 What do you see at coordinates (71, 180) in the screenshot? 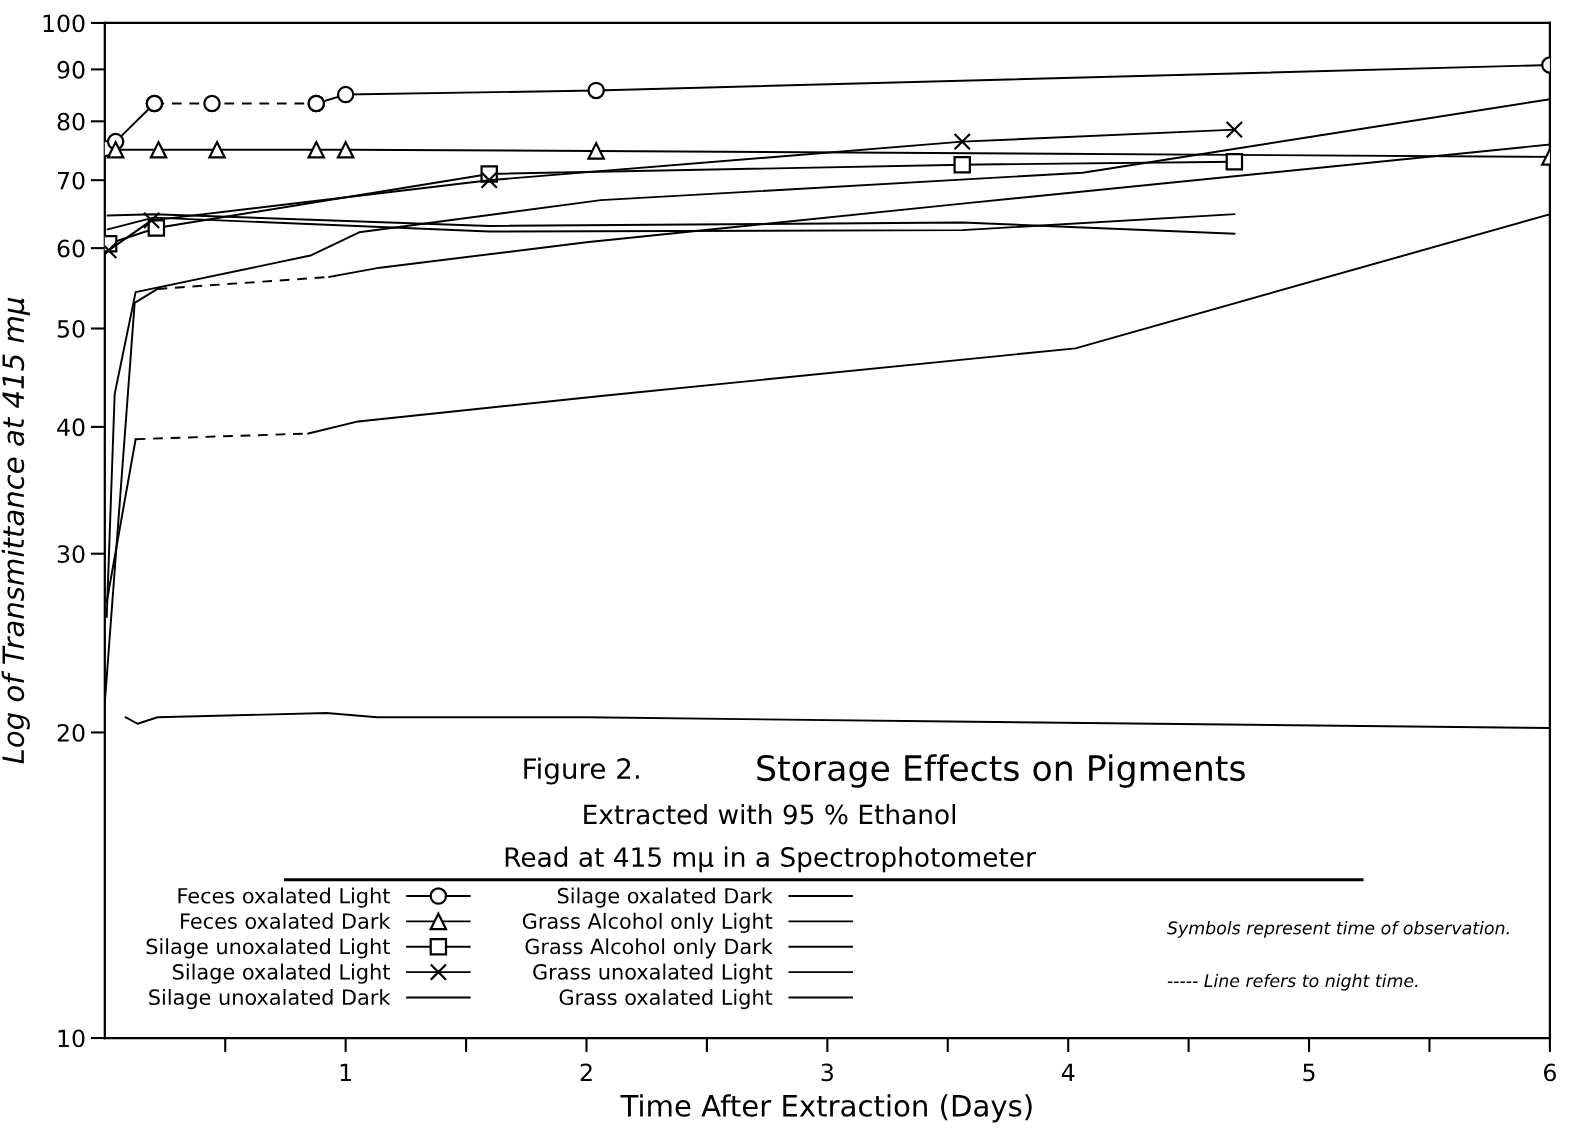
I see `y-tick-label: 70` at bounding box center [71, 180].